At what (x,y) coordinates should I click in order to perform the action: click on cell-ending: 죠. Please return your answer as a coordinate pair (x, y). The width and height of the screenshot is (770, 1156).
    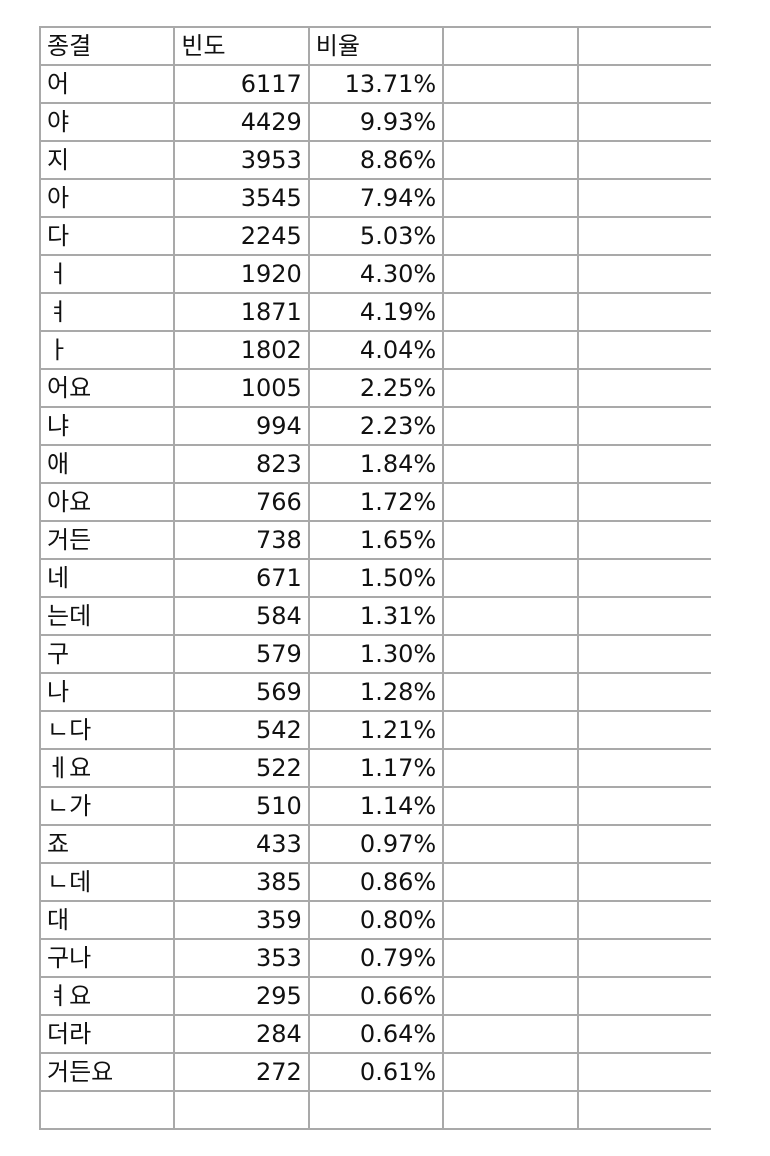
    Looking at the image, I should click on (107, 844).